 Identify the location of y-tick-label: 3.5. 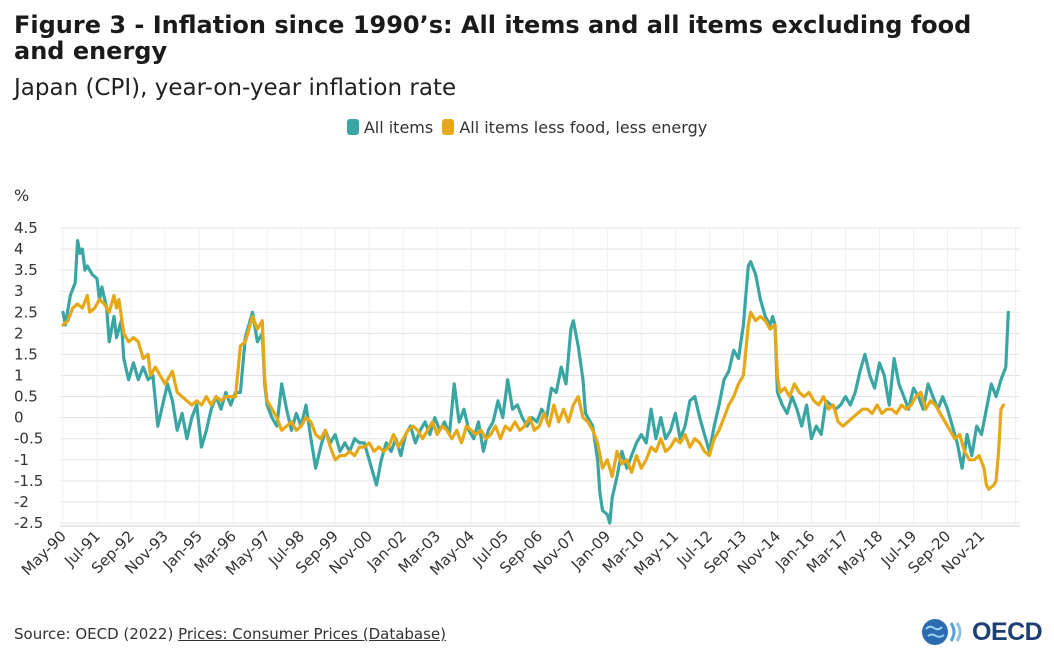
(26, 270).